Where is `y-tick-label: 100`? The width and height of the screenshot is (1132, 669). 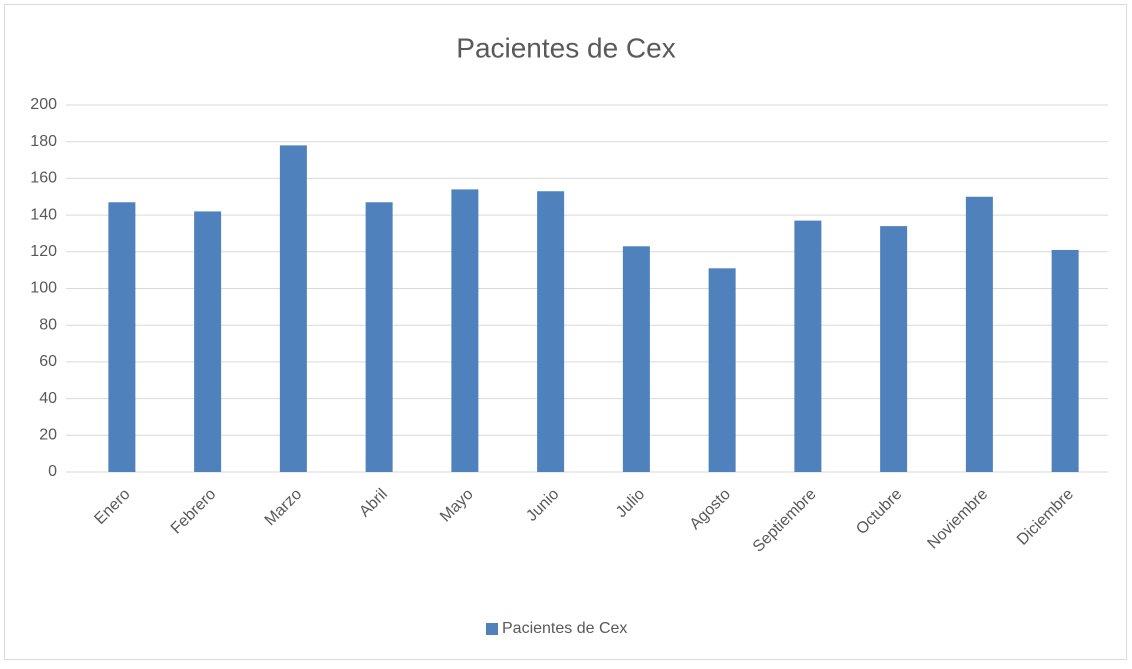
y-tick-label: 100 is located at coordinates (43, 288).